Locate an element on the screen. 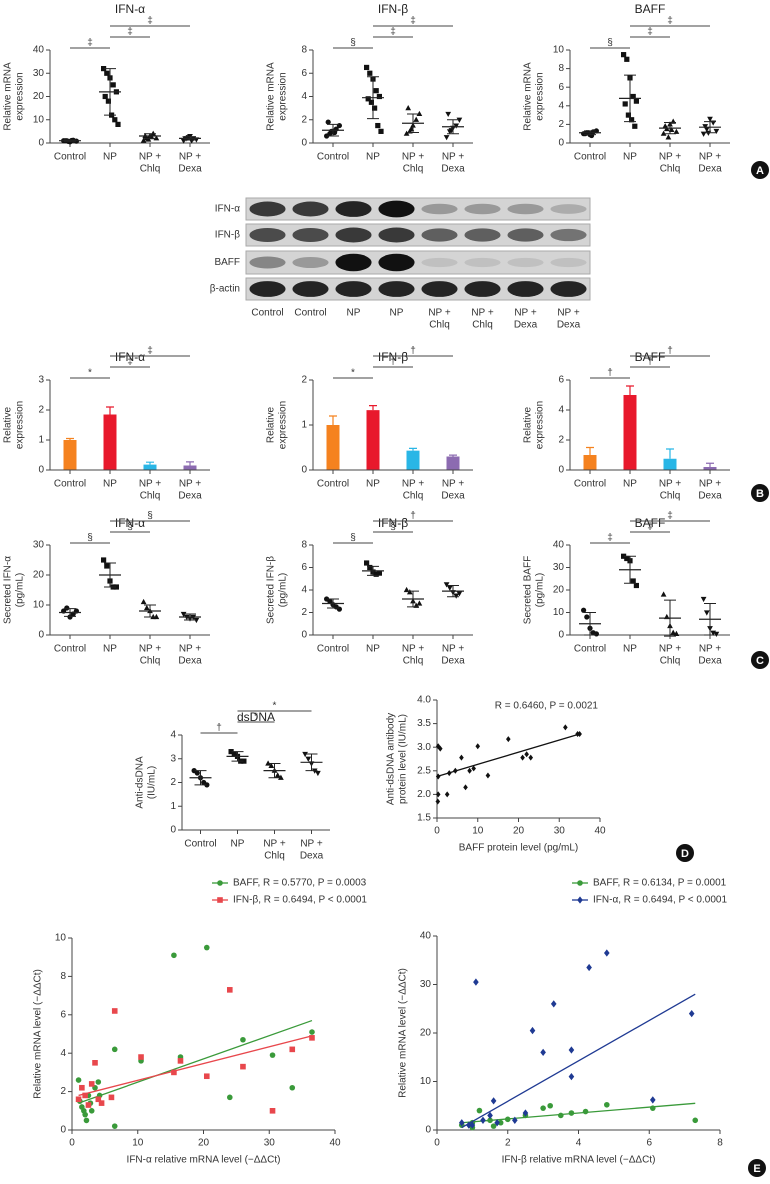 This screenshot has width=770, height=1184. panel-badge is located at coordinates (760, 170).